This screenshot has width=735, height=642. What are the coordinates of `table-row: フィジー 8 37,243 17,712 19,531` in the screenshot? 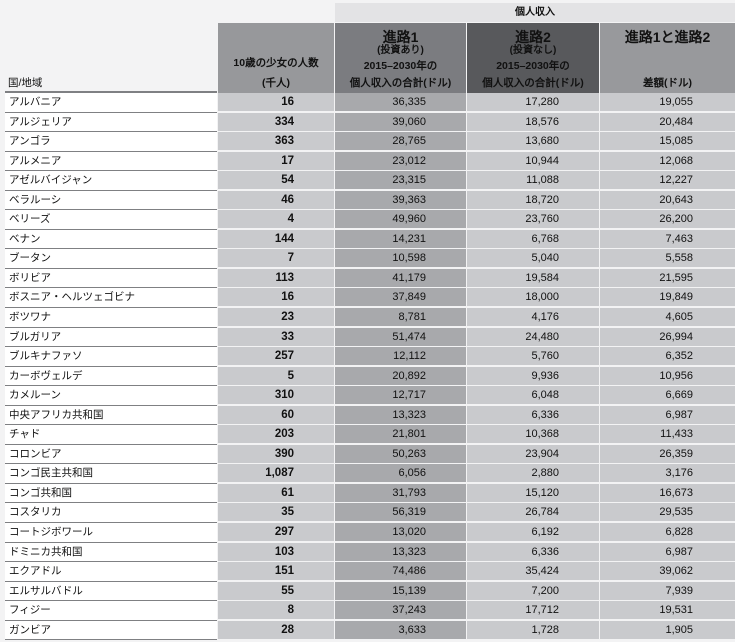 It's located at (367, 611).